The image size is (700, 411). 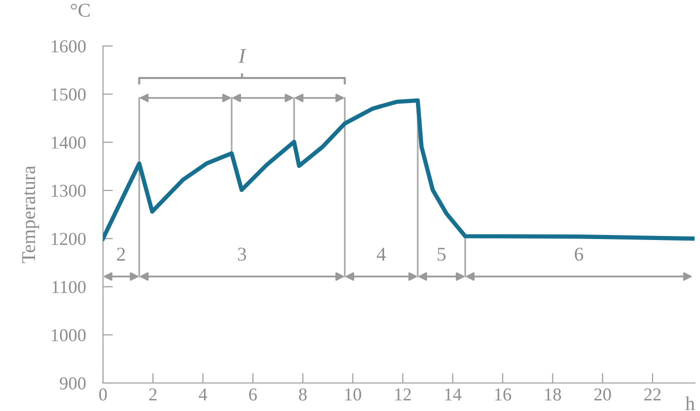 I want to click on x-tick-label: 16, so click(x=503, y=394).